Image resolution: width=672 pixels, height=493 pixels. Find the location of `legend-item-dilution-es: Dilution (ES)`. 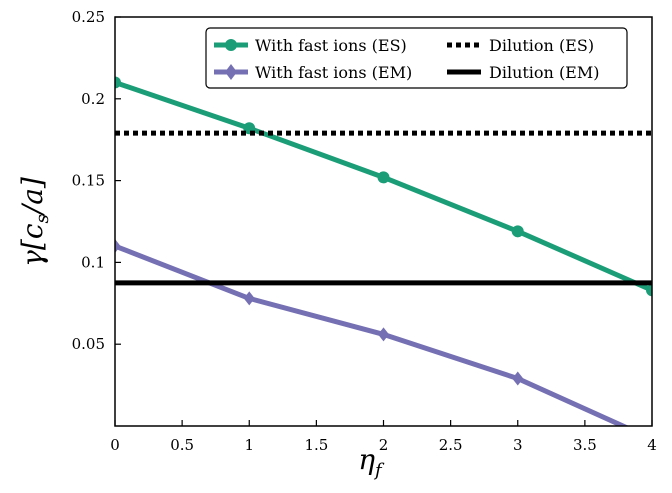

legend-item-dilution-es: Dilution (ES) is located at coordinates (520, 45).